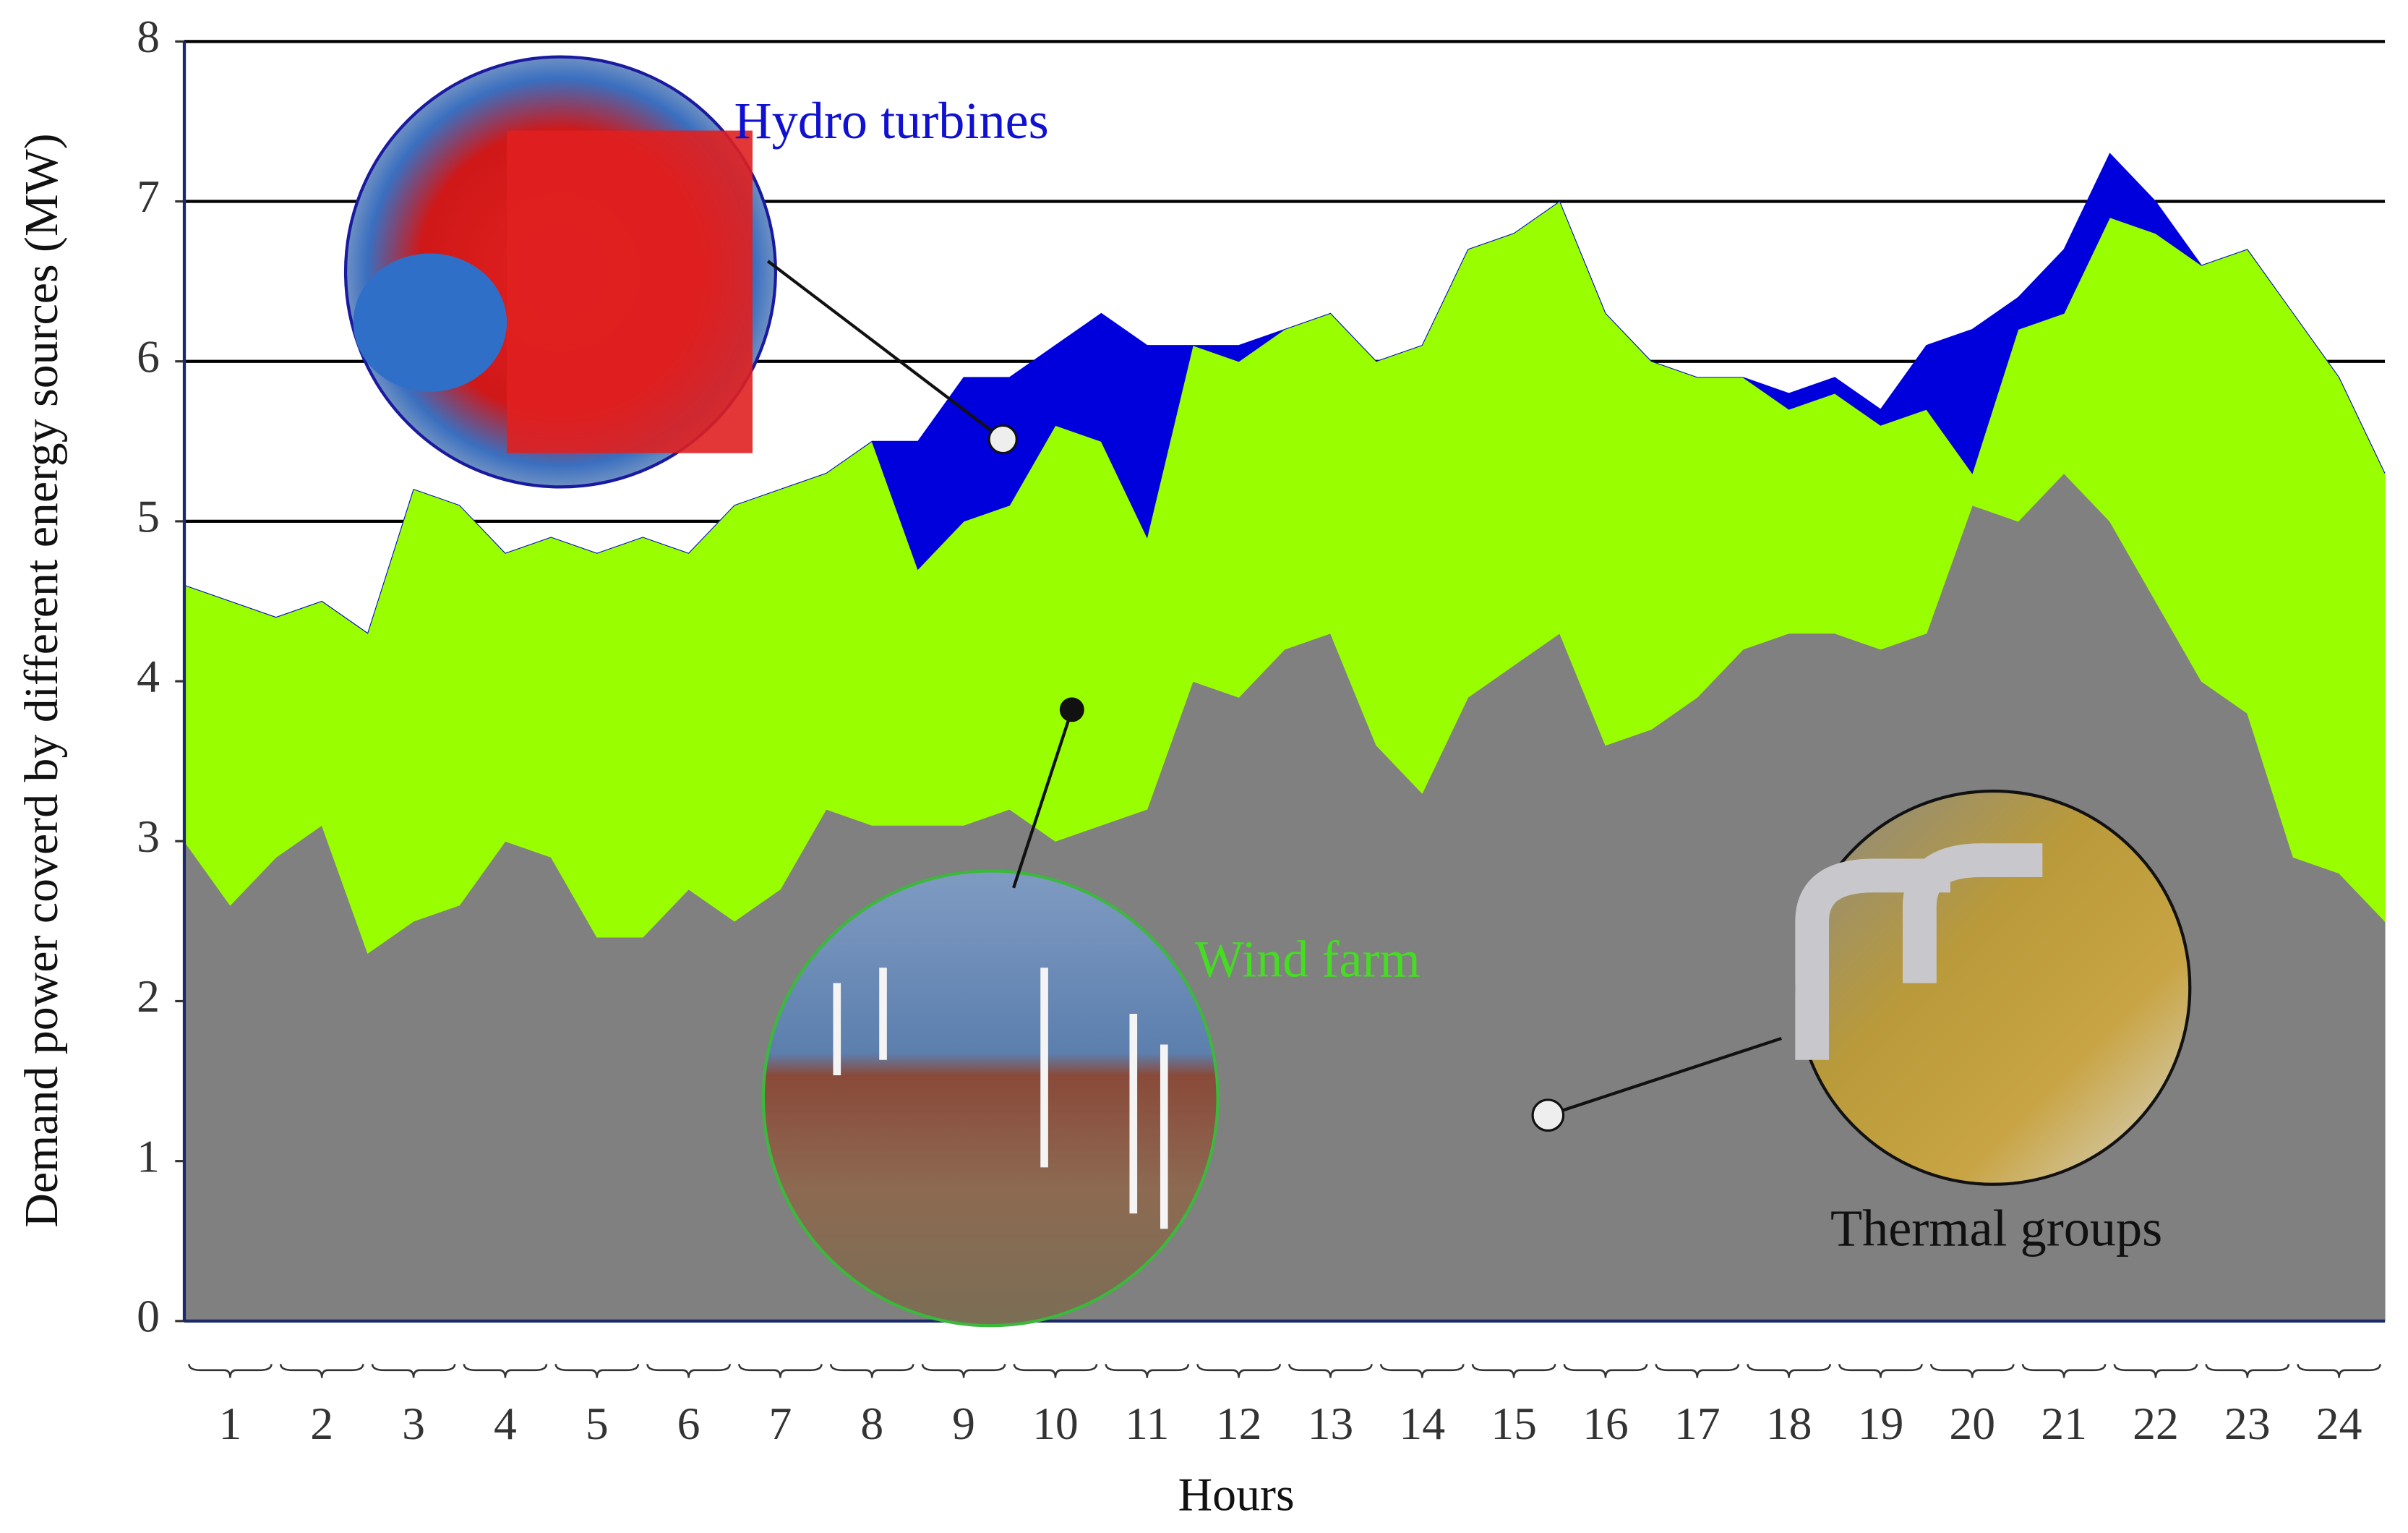  I want to click on y-tick-label: 1, so click(148, 1156).